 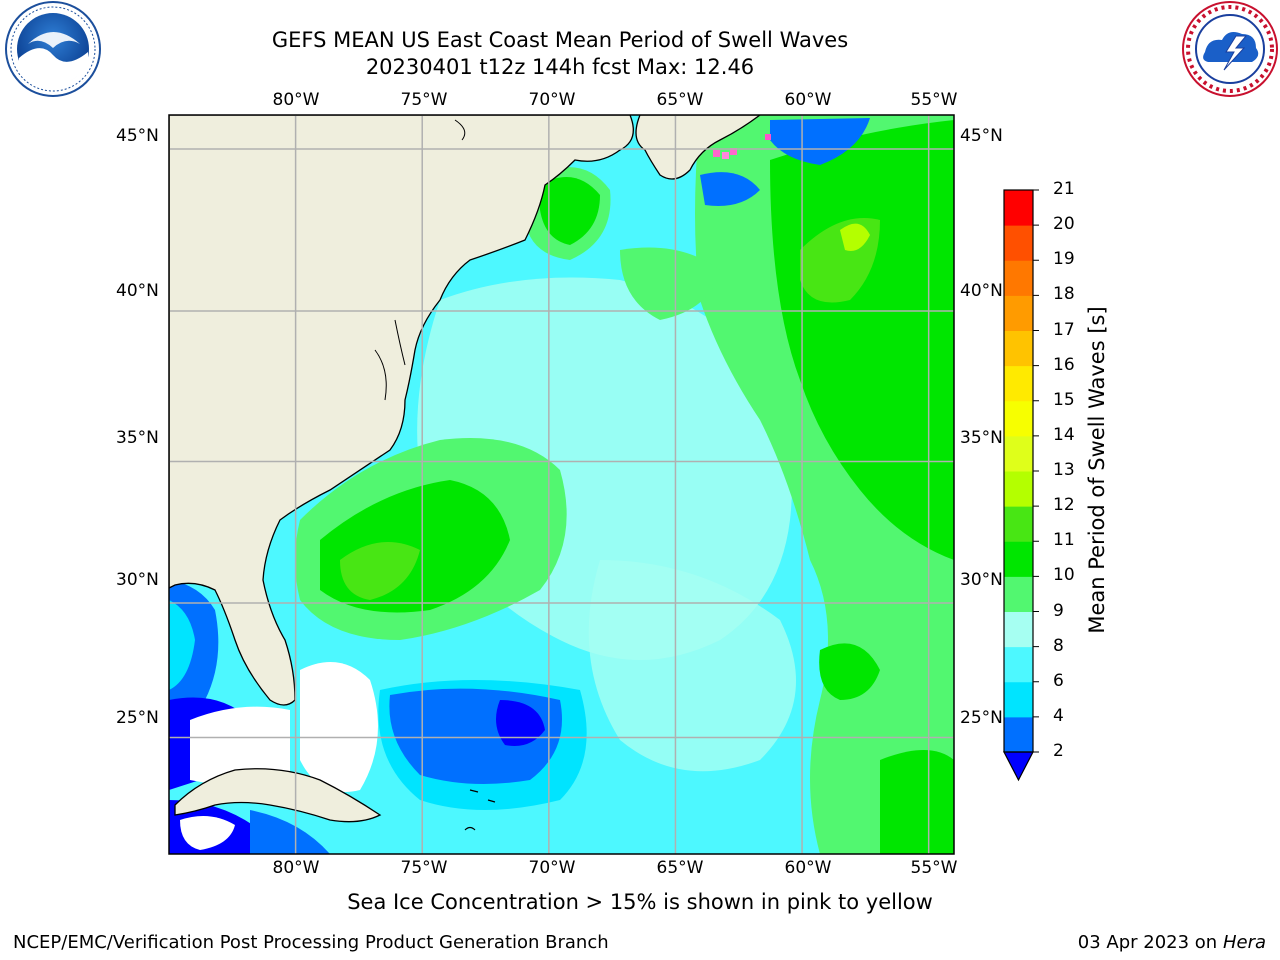 I want to click on colorbar-tick-label: 20, so click(x=1064, y=224).